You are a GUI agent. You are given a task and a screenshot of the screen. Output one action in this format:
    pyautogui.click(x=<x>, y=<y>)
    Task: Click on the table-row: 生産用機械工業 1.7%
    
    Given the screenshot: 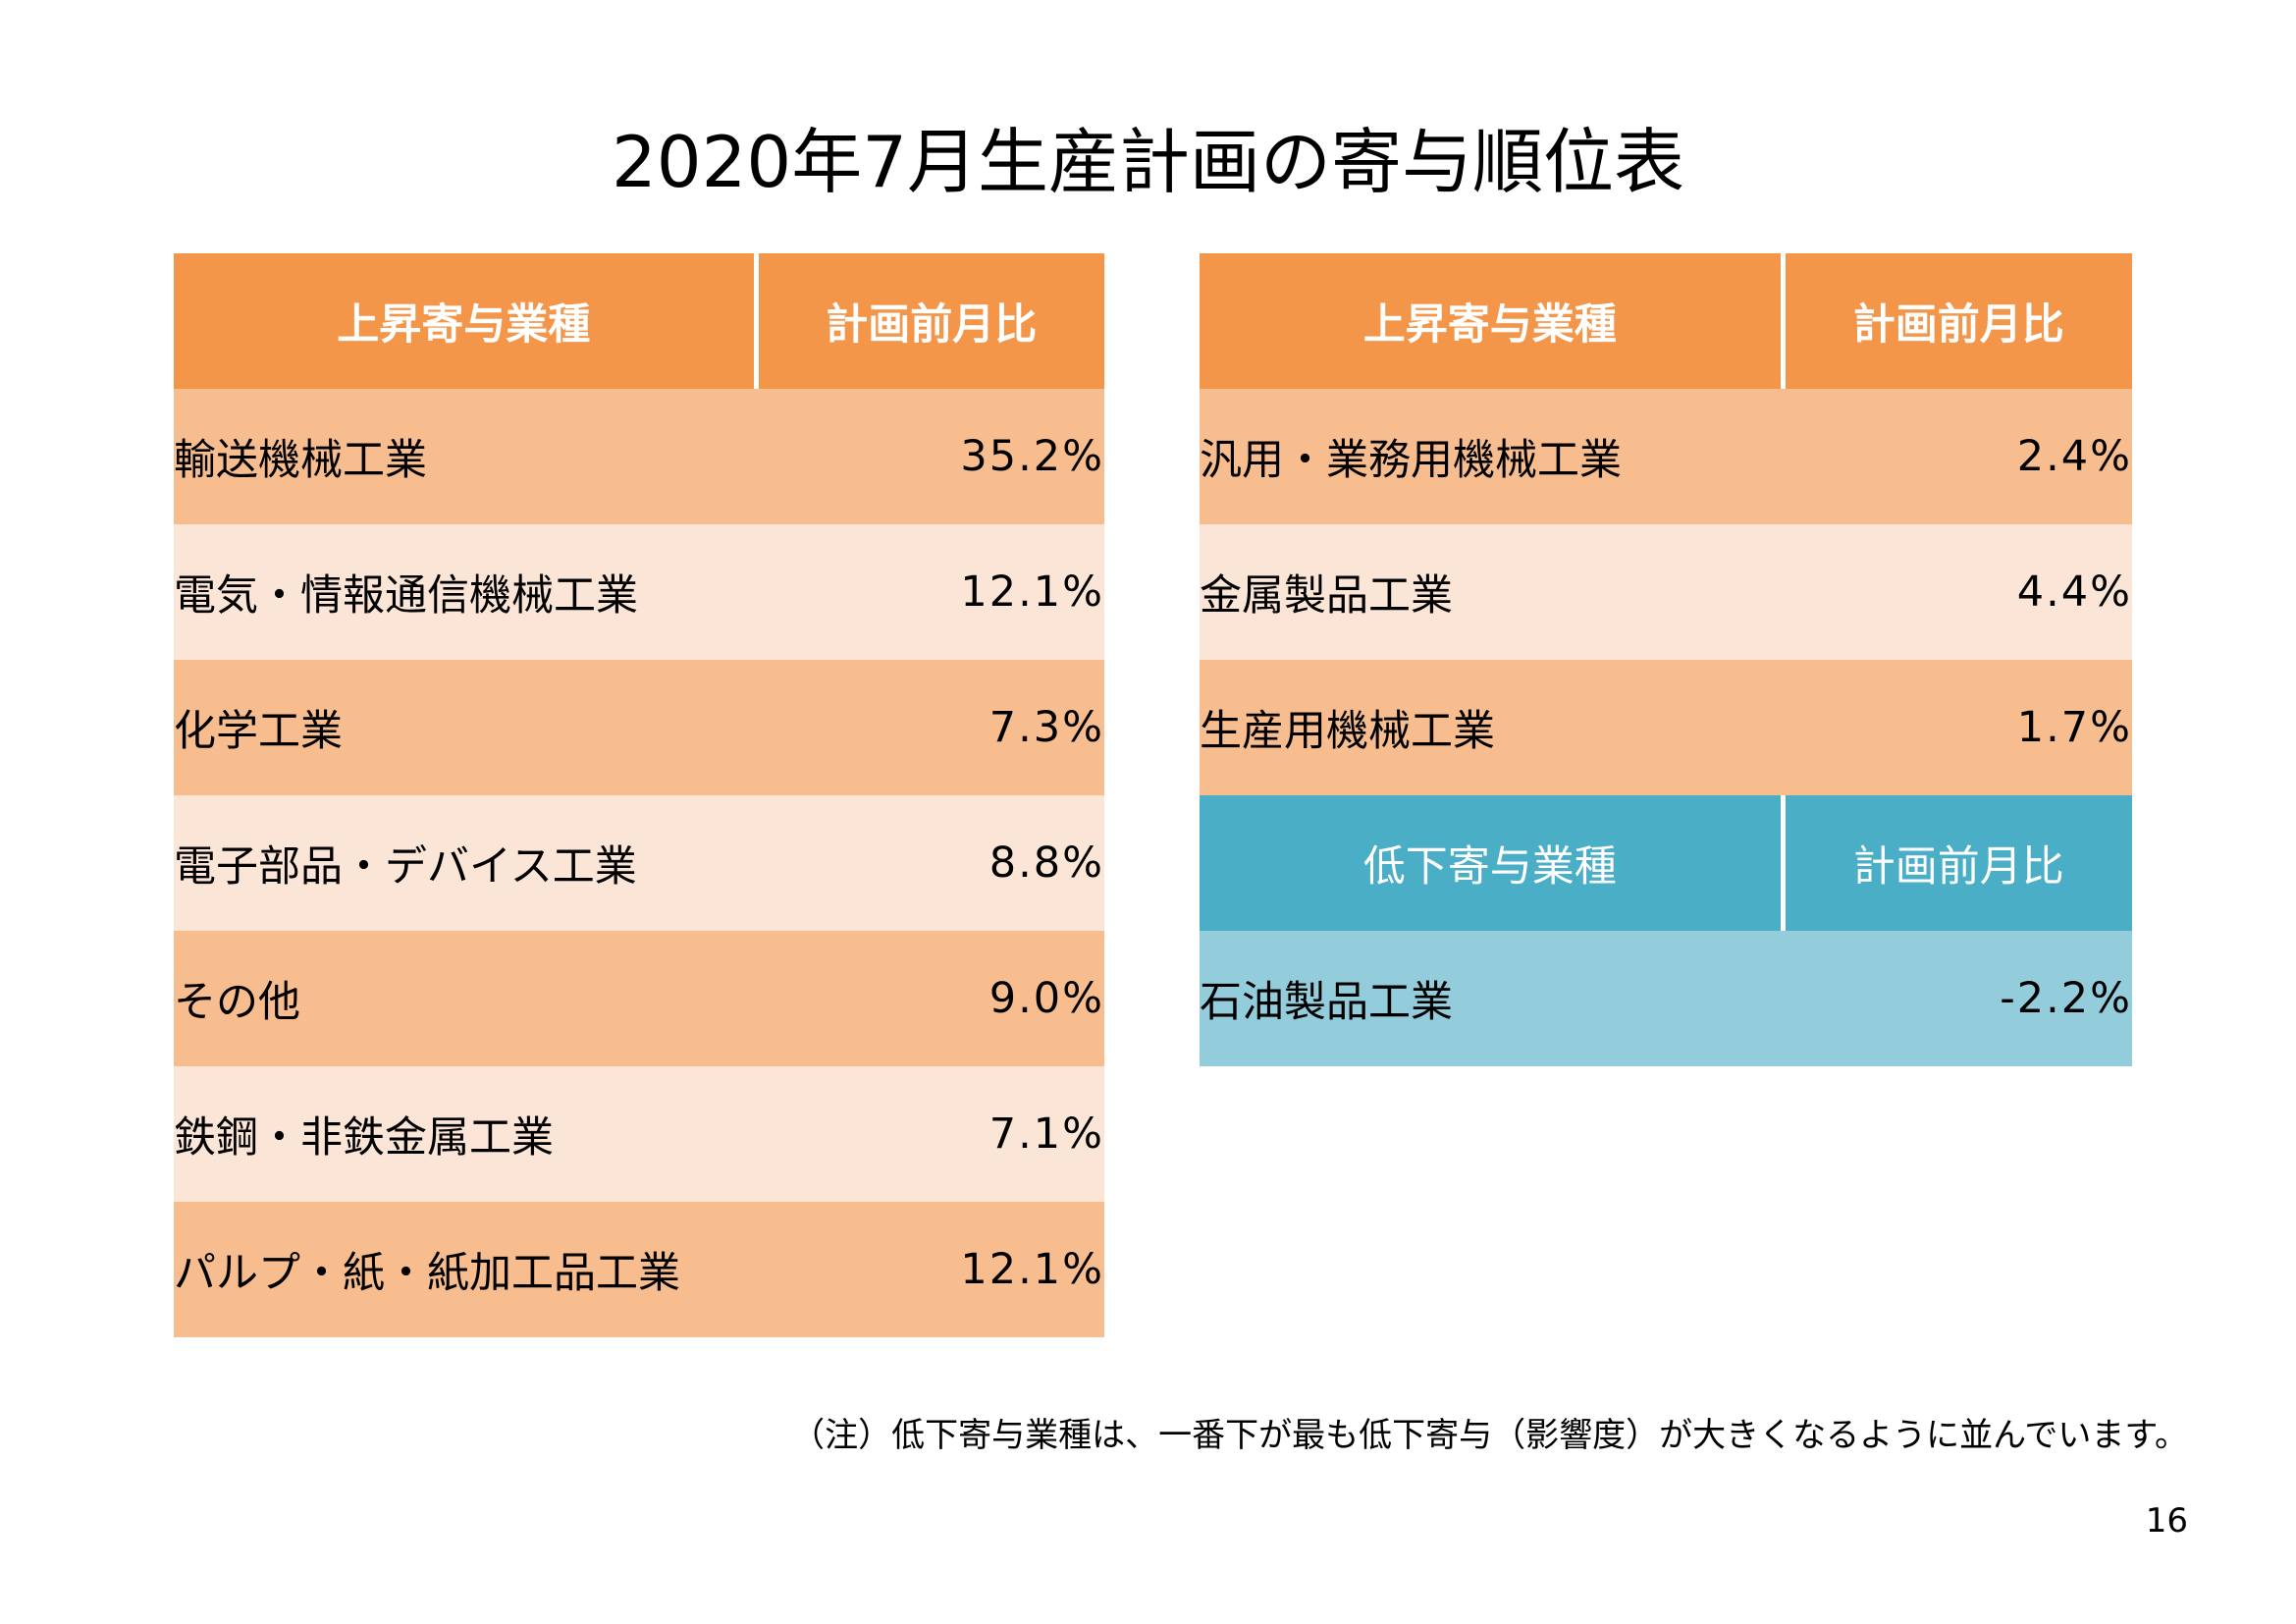 What is the action you would take?
    pyautogui.click(x=1666, y=727)
    